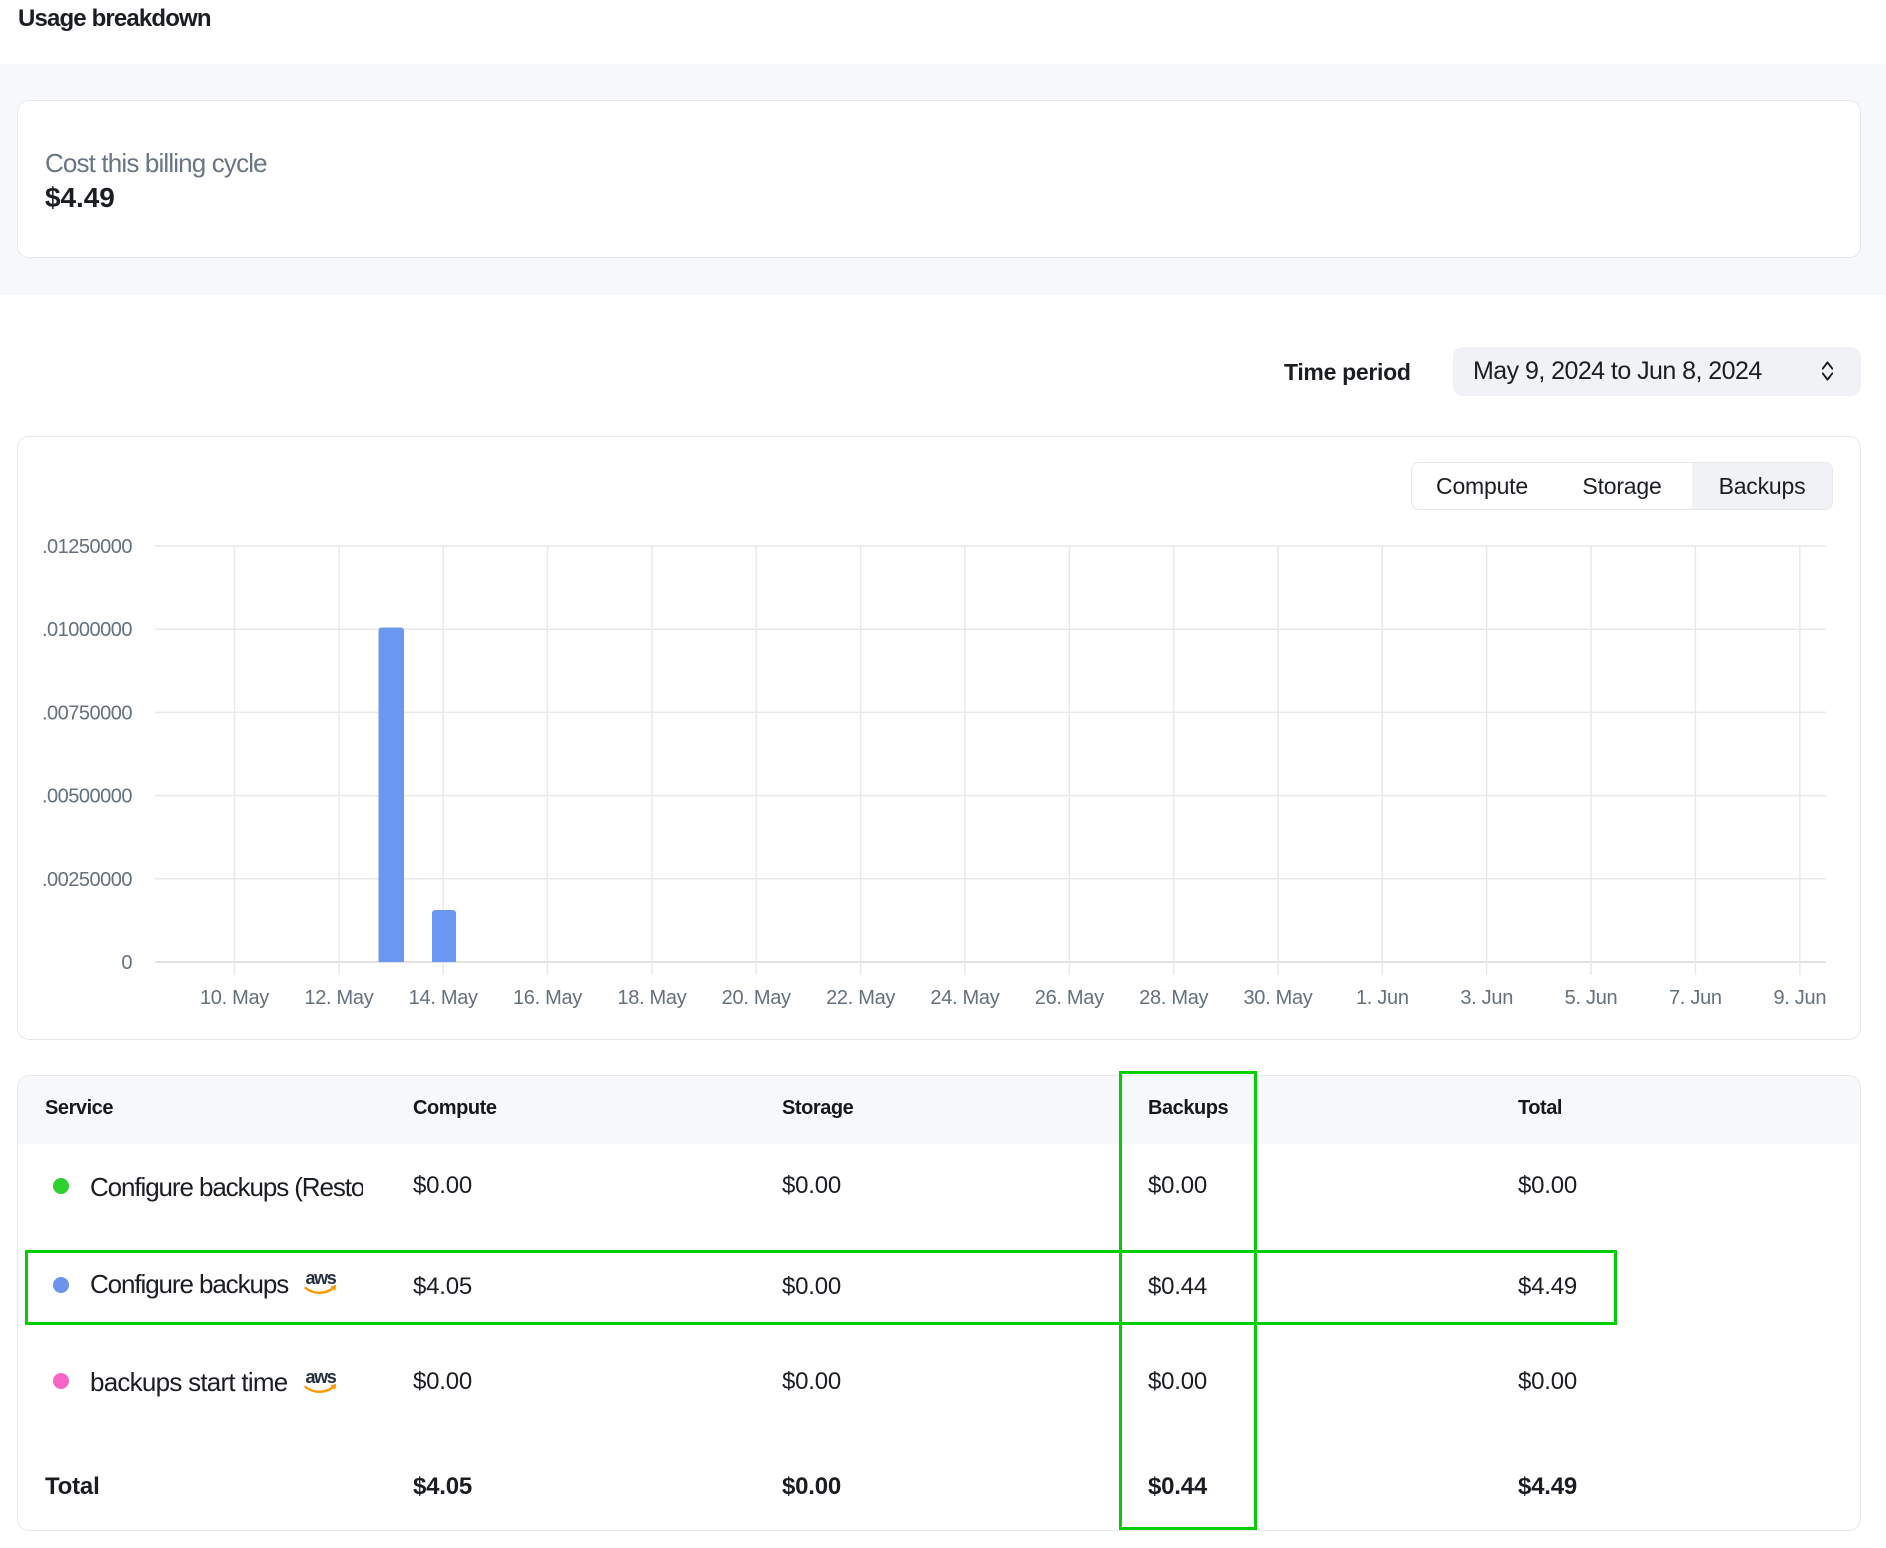 This screenshot has width=1886, height=1548. I want to click on svg-text: 22. May, so click(860, 998).